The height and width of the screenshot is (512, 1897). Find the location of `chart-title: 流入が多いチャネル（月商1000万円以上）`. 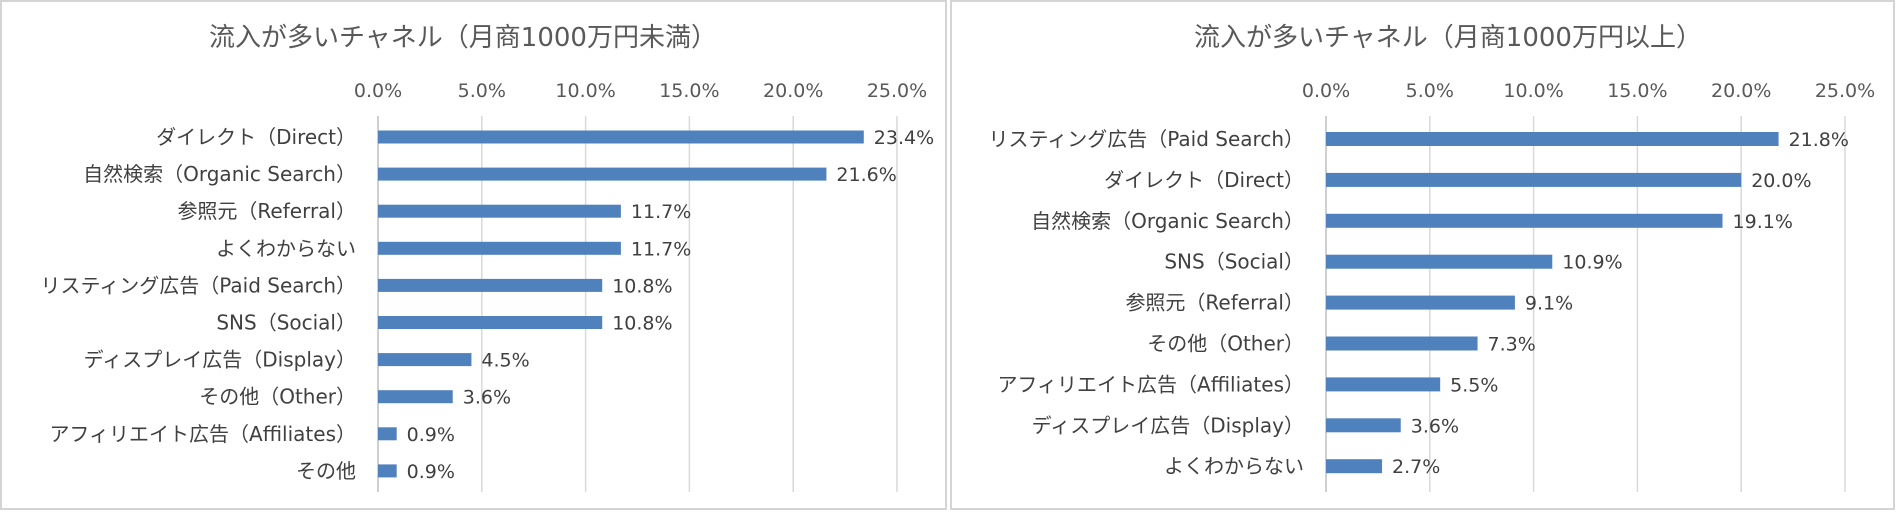

chart-title: 流入が多いチャネル（月商1000万円以上） is located at coordinates (1448, 38).